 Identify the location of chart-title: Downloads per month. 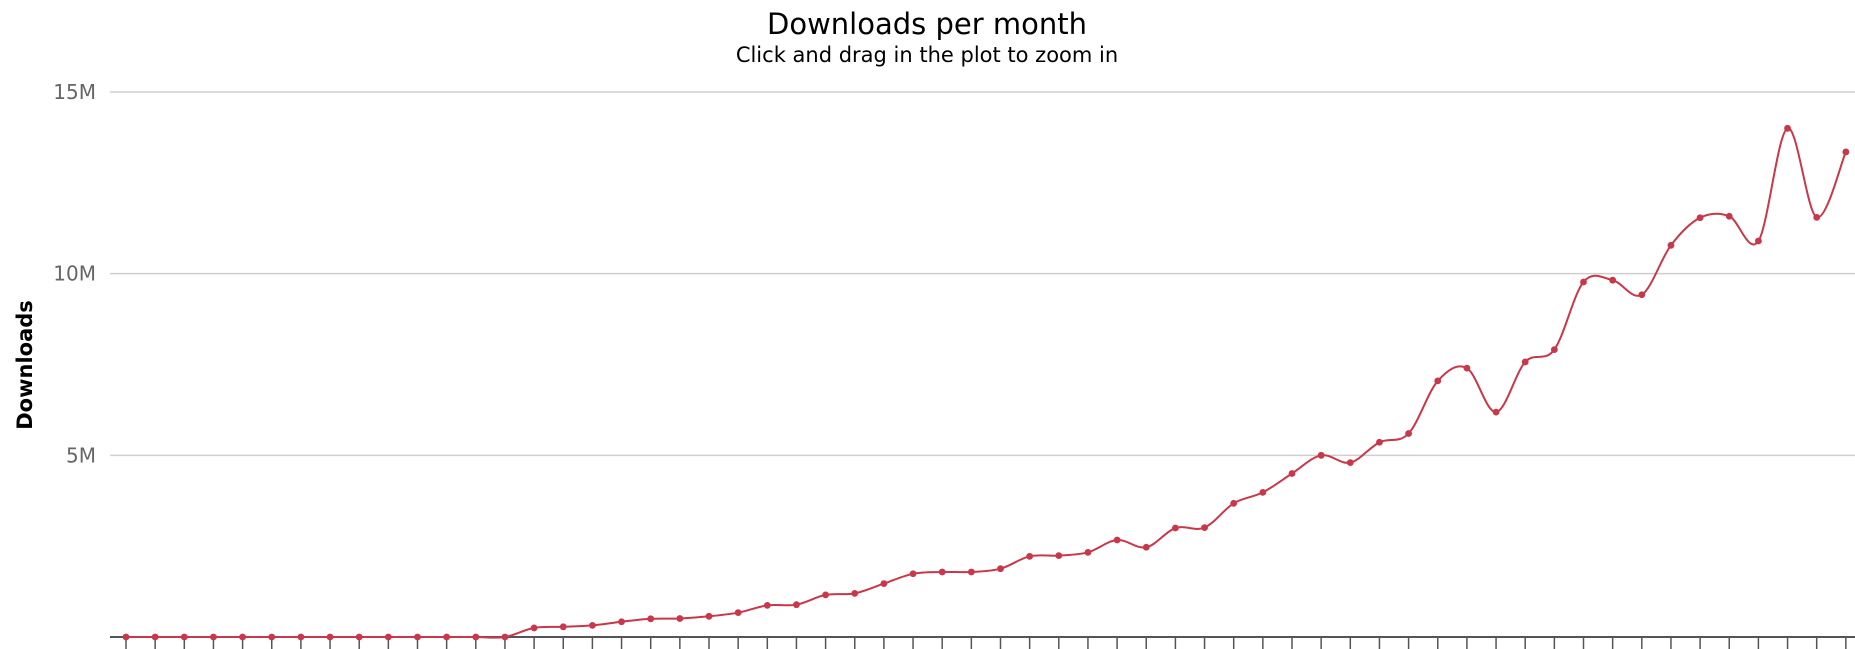
(927, 24).